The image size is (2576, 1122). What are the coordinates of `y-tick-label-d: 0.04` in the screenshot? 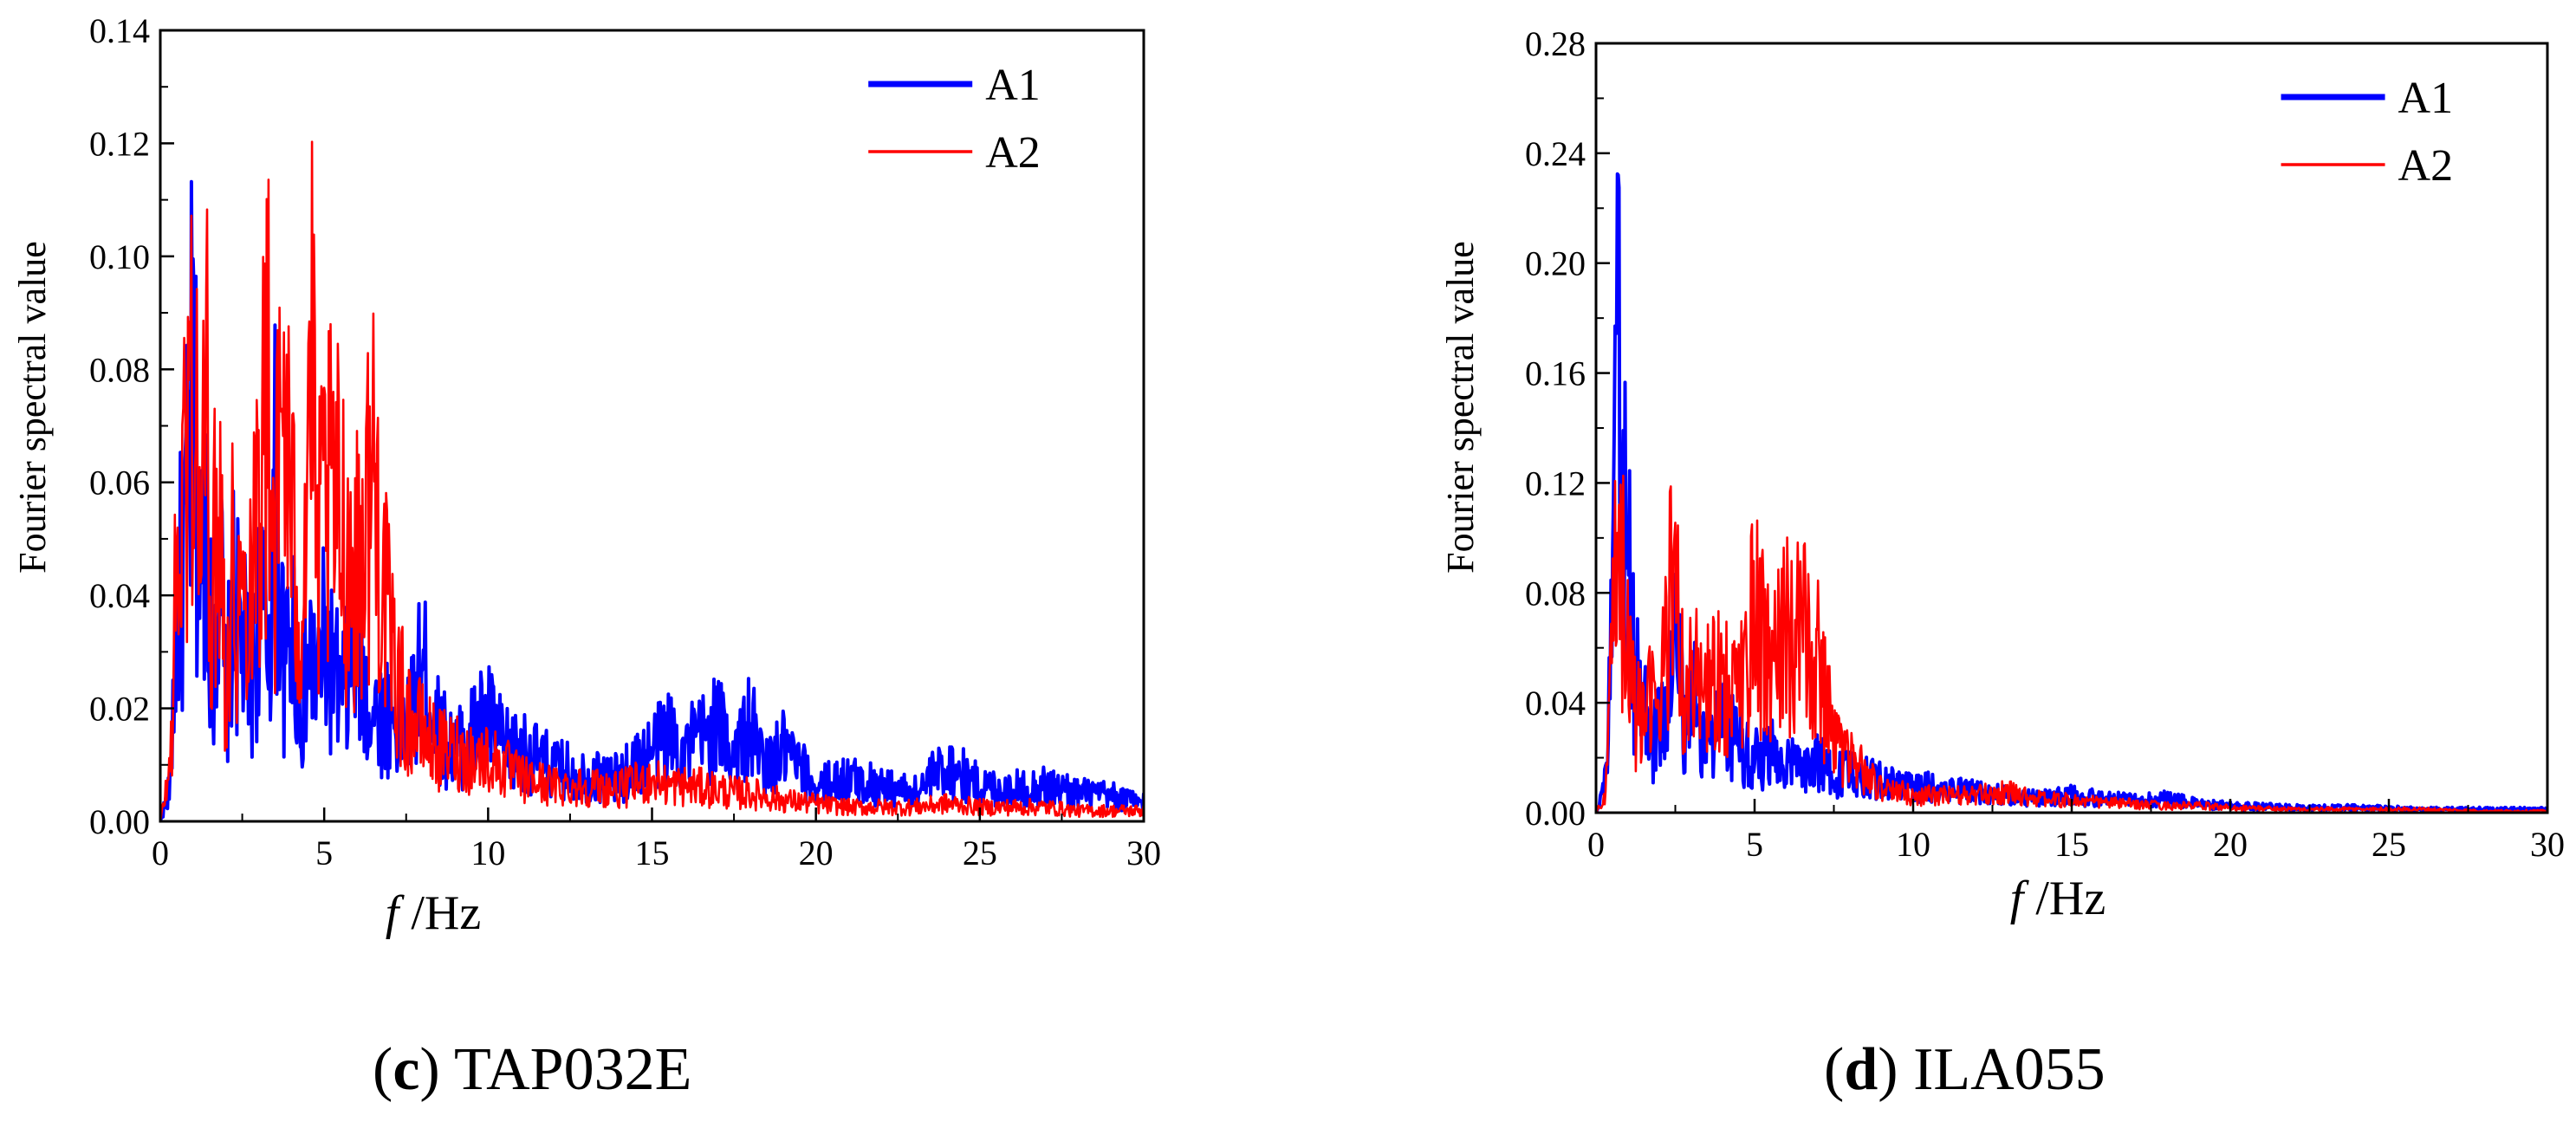 It's located at (1556, 703).